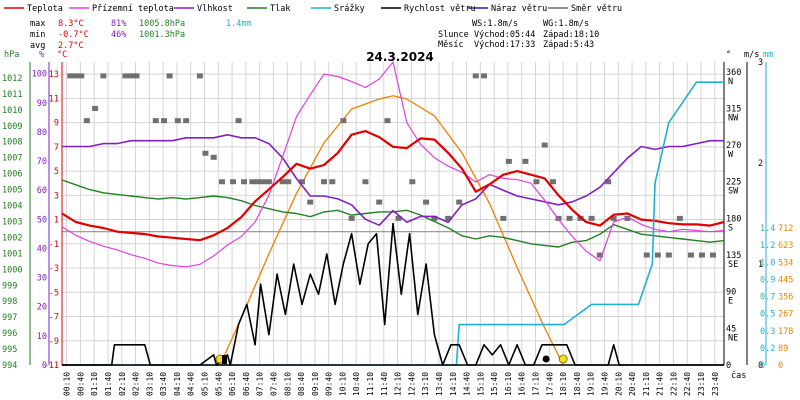 The height and width of the screenshot is (400, 800). What do you see at coordinates (785, 298) in the screenshot?
I see `tick-solar: 356` at bounding box center [785, 298].